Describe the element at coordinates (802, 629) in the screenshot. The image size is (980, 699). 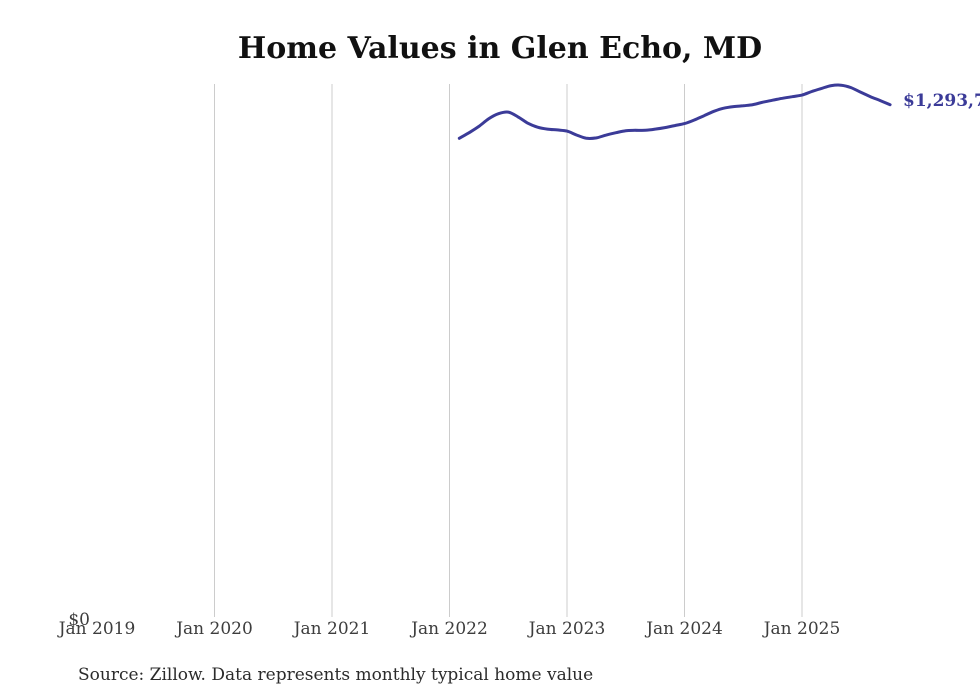
I see `x-tick-label: Jan 2025` at that location.